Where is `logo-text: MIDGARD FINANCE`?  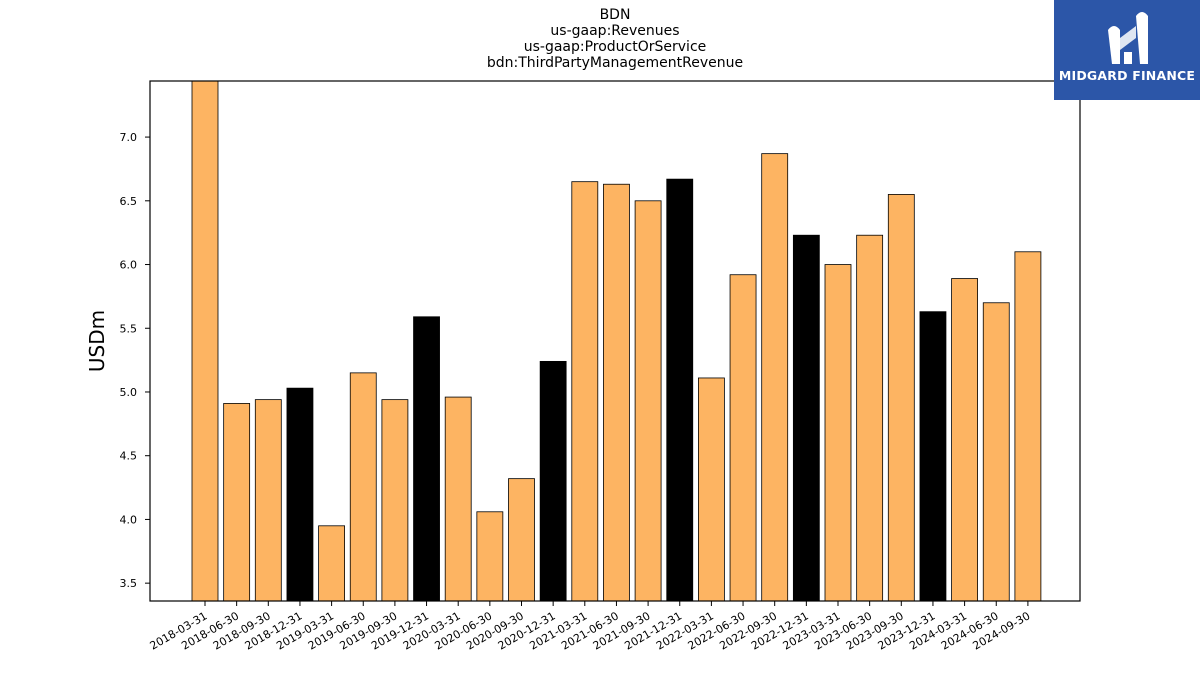 logo-text: MIDGARD FINANCE is located at coordinates (1127, 75).